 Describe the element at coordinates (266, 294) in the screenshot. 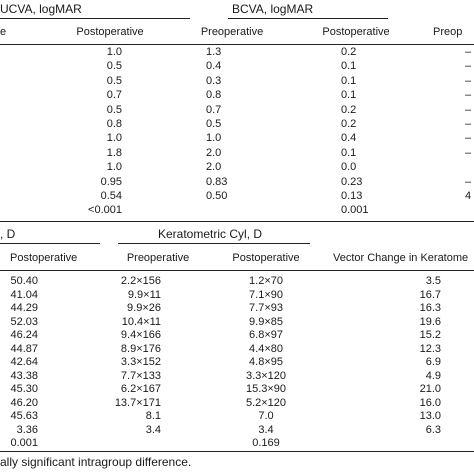

I see `cyl-post-cell: 7.1×90` at that location.